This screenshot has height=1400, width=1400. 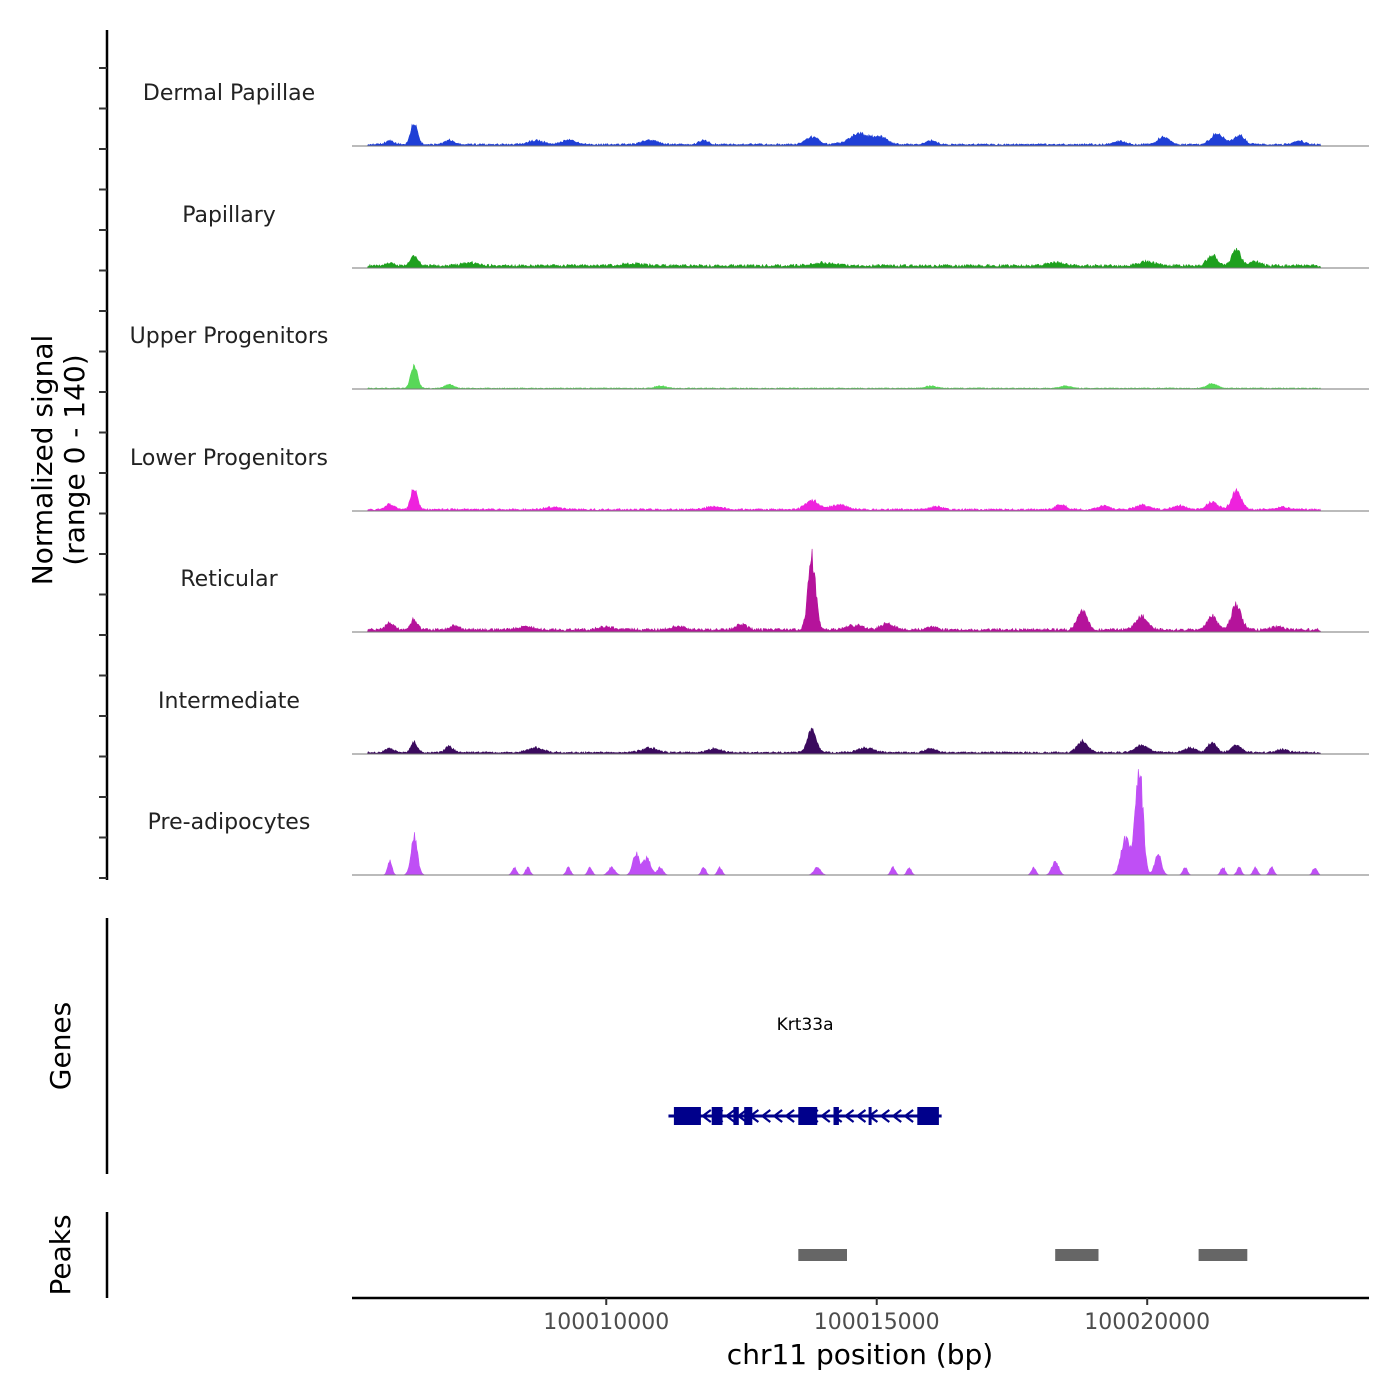 What do you see at coordinates (805, 1070) in the screenshot?
I see `genes-track: Krt33a` at bounding box center [805, 1070].